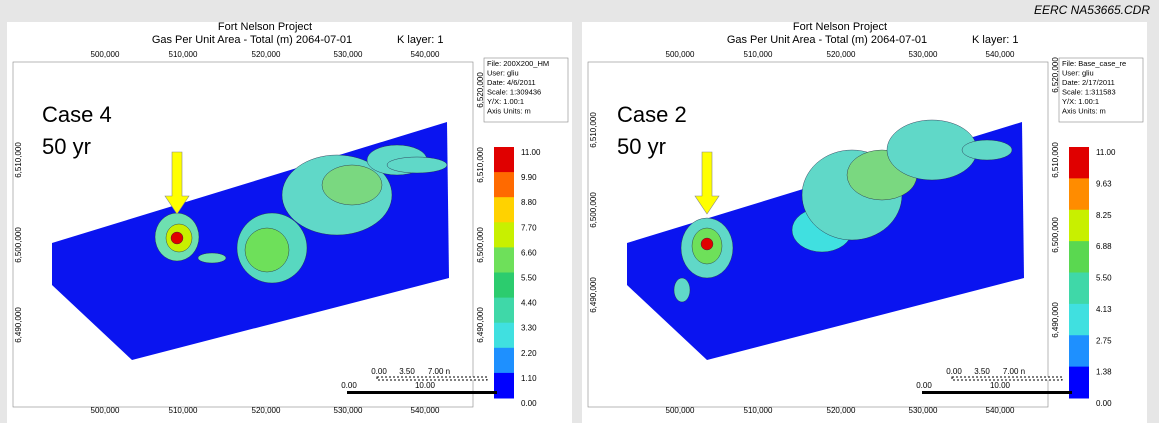 The width and height of the screenshot is (1159, 423). Describe the element at coordinates (529, 328) in the screenshot. I see `colorbar-label: 3.30` at that location.